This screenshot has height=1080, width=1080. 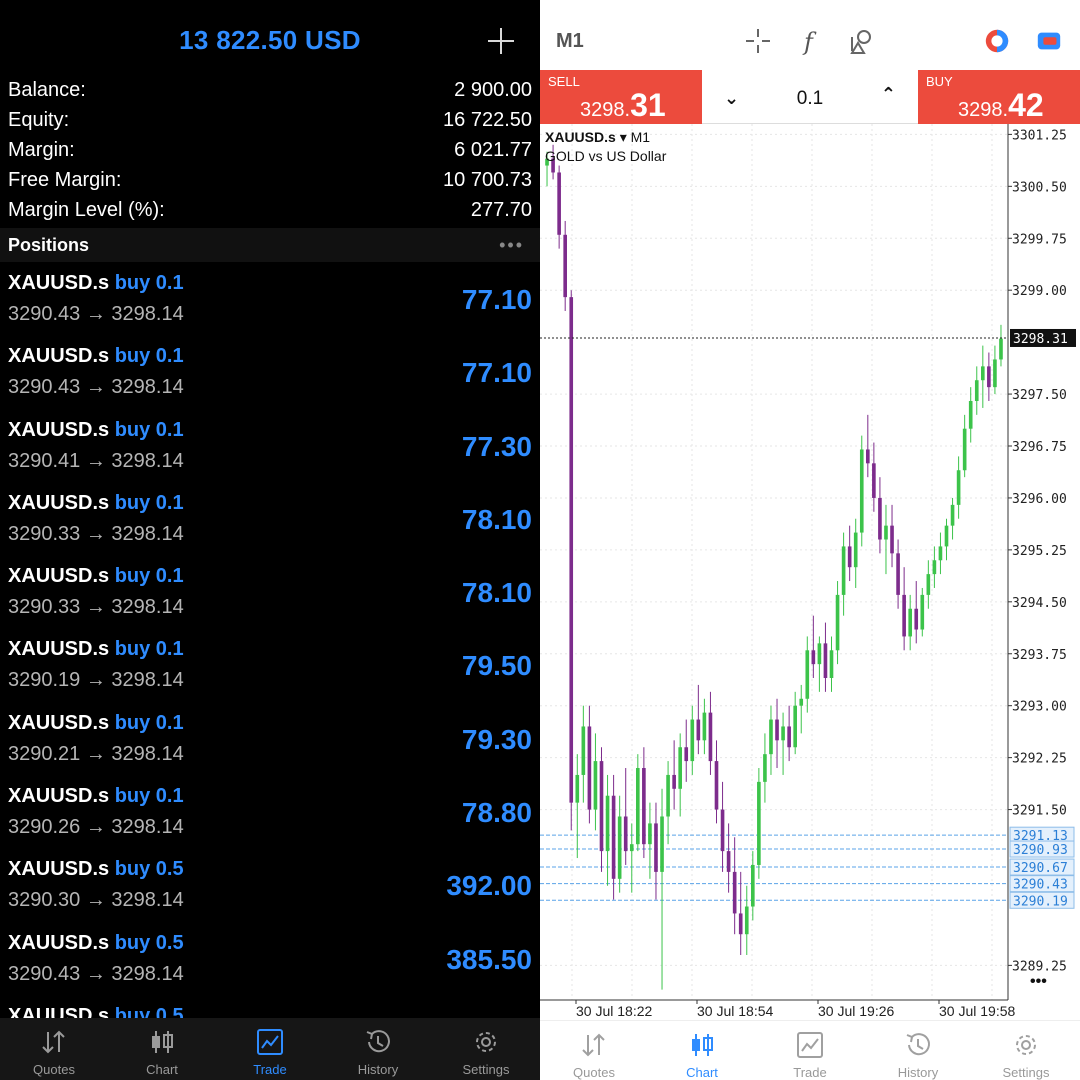 What do you see at coordinates (496, 519) in the screenshot?
I see `position-profit: 78.10` at bounding box center [496, 519].